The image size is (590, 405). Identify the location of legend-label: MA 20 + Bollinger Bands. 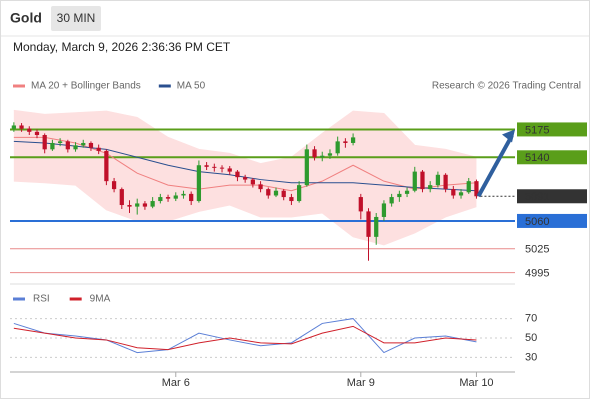
(86, 86).